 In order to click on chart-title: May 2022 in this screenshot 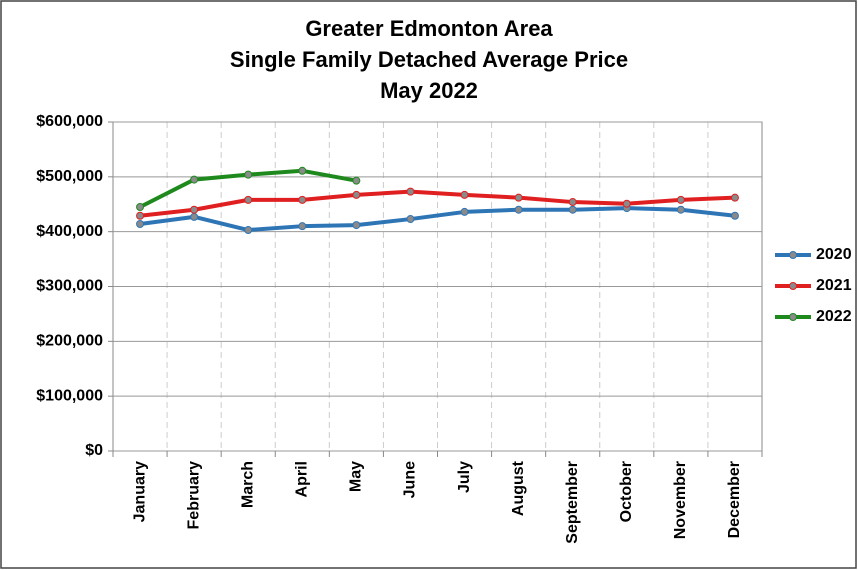, I will do `click(429, 90)`.